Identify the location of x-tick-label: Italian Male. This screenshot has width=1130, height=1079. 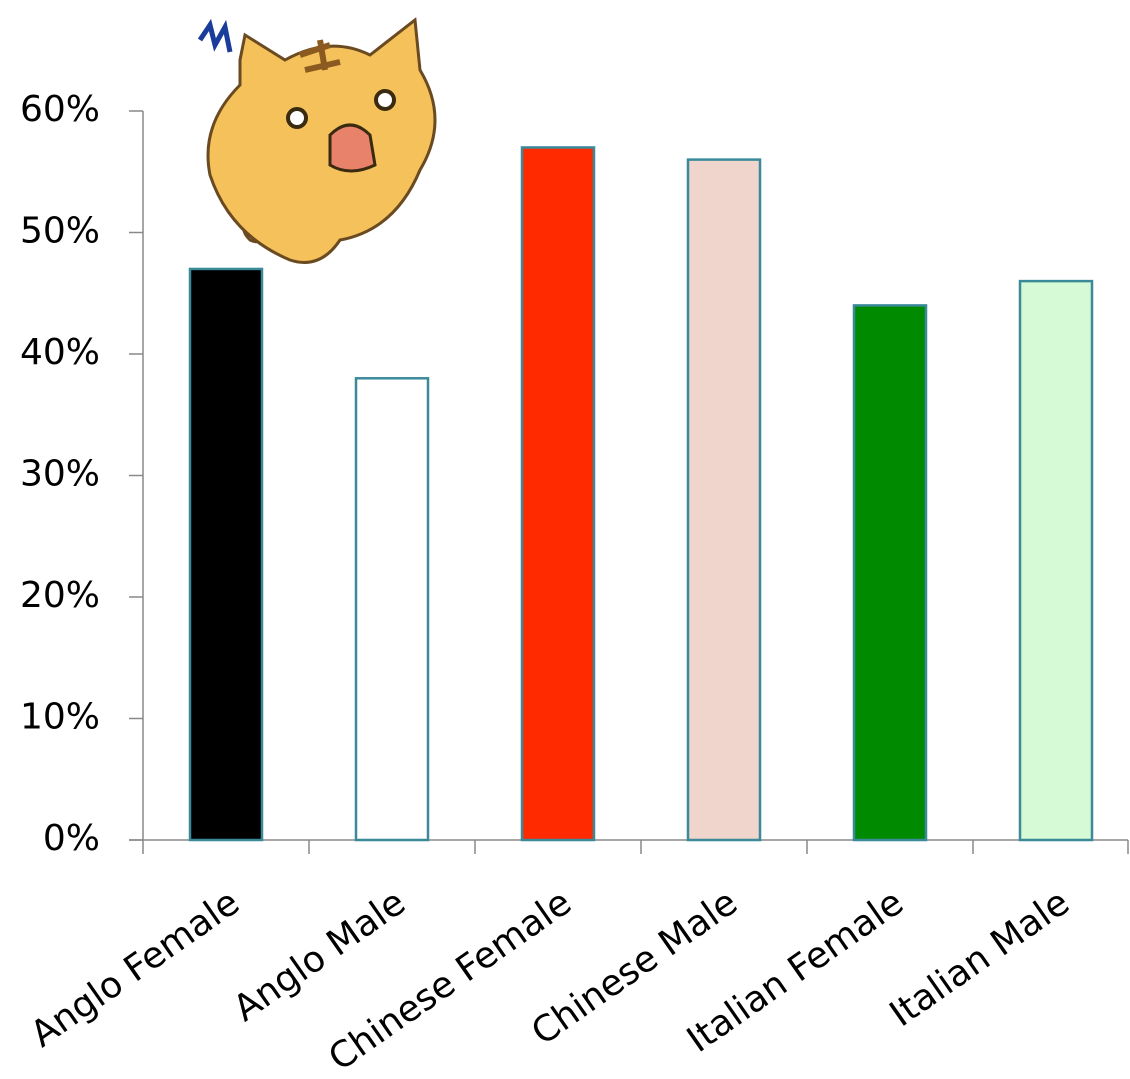
(980, 958).